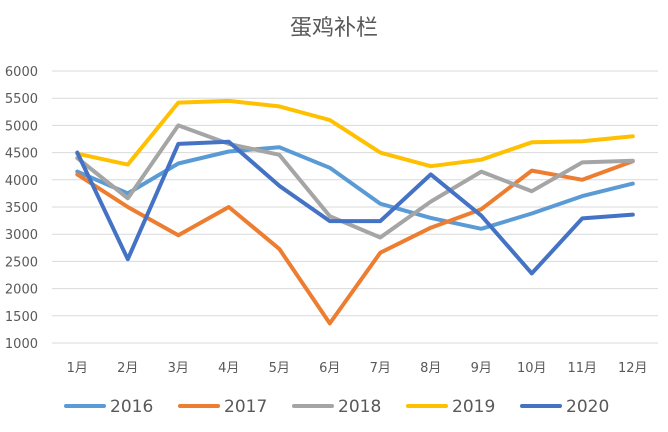 The image size is (668, 432). Describe the element at coordinates (245, 407) in the screenshot. I see `legend-label: 2017` at that location.